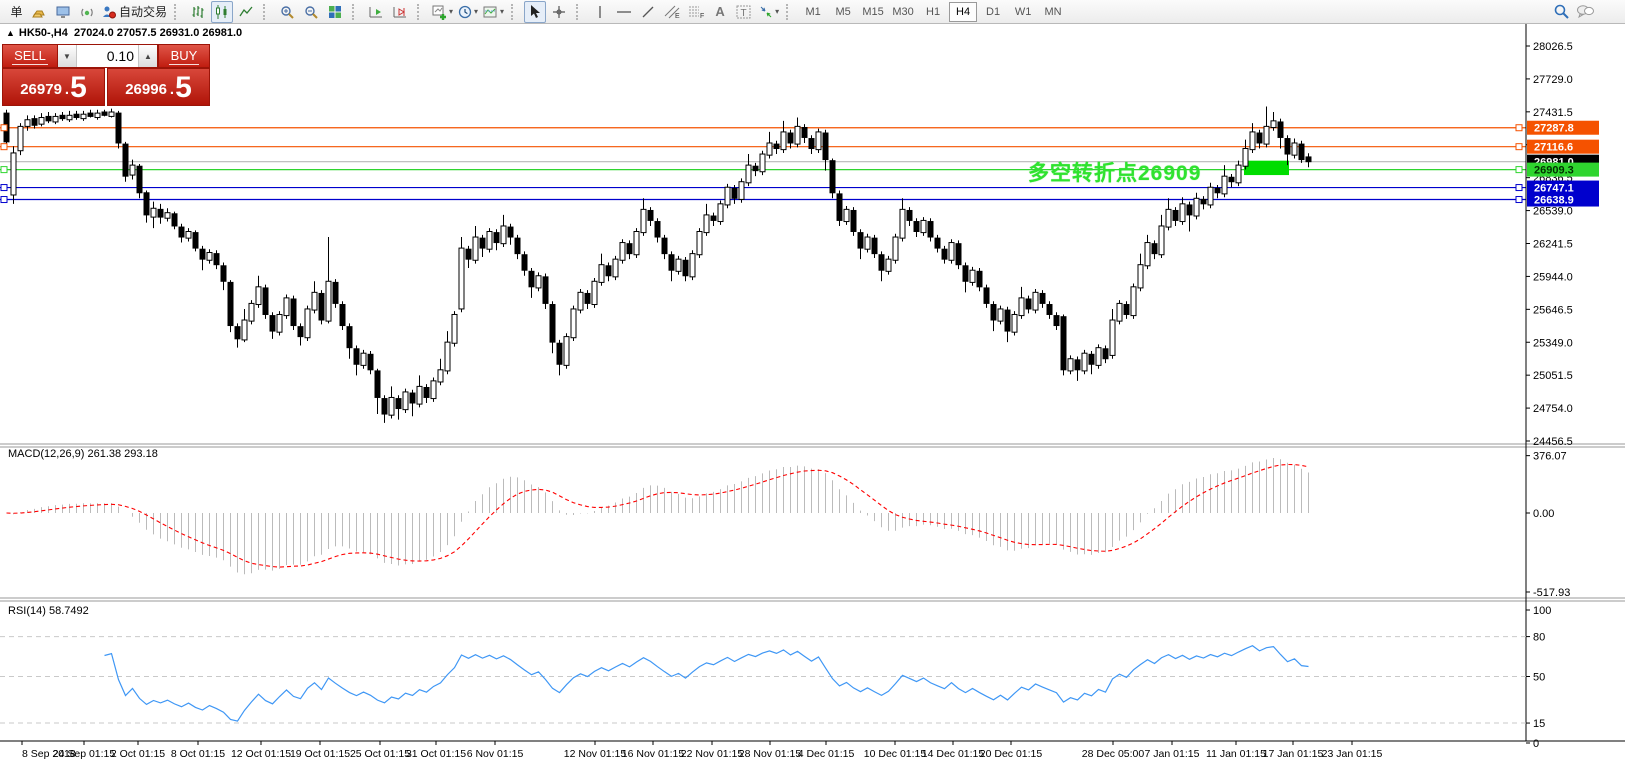  What do you see at coordinates (624, 12) in the screenshot?
I see `horizontal-line-icon` at bounding box center [624, 12].